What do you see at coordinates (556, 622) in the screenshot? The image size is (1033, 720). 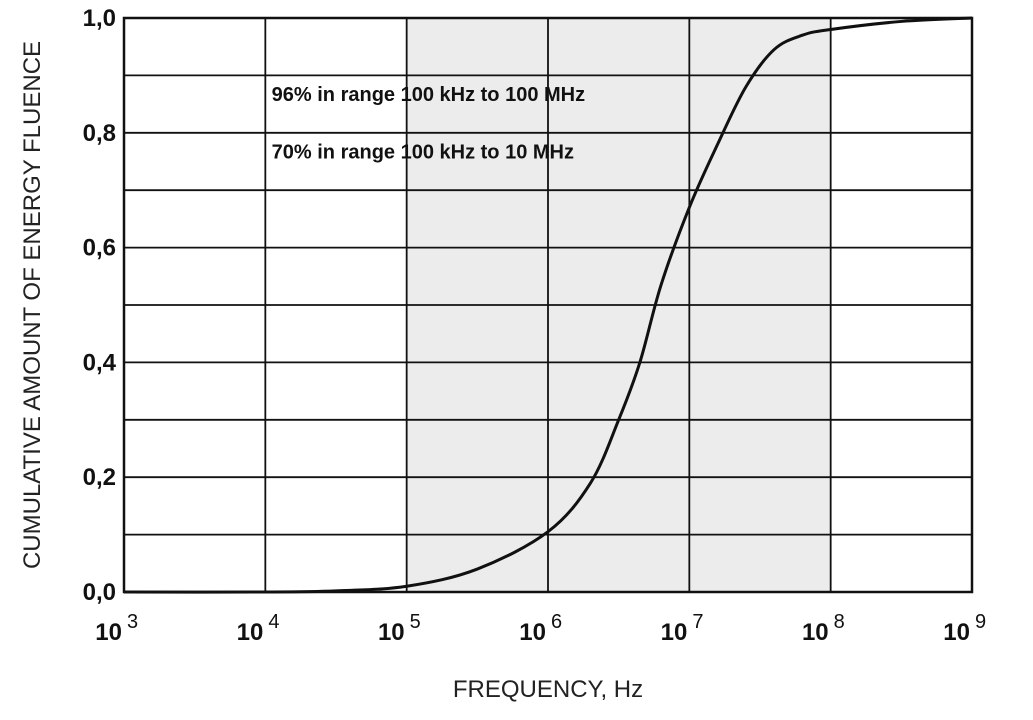 I see `x-tick-exponent: 6` at bounding box center [556, 622].